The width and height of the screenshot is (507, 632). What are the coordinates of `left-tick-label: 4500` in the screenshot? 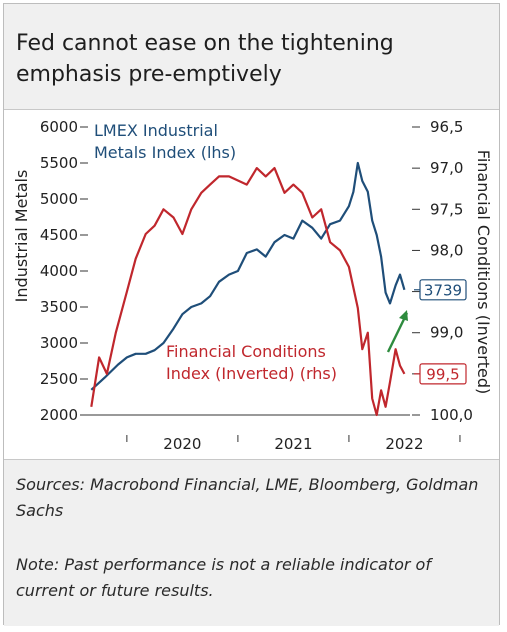 It's located at (59, 235).